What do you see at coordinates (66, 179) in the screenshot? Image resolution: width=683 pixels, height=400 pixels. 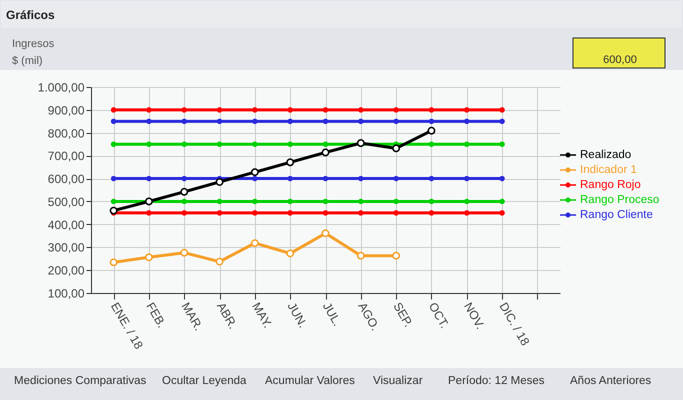 I see `y-tick-label: 600,00` at bounding box center [66, 179].